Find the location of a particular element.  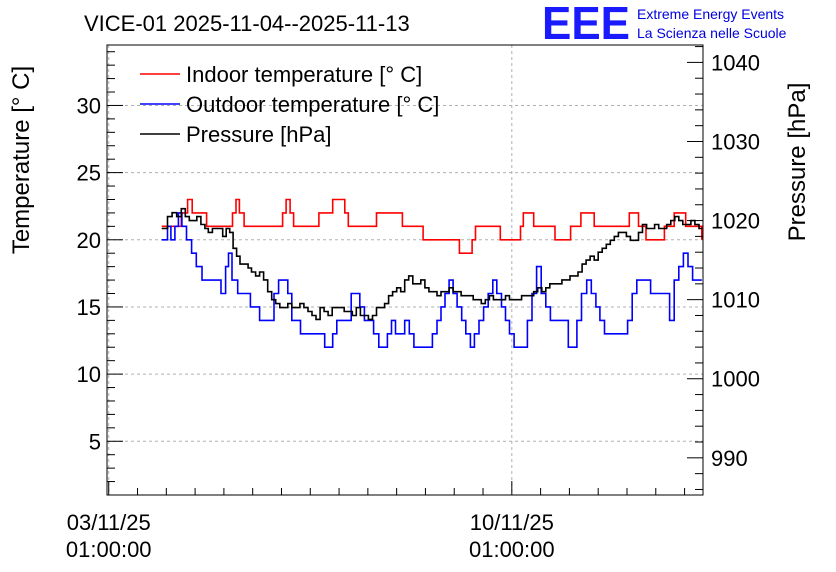

y-right-tick-label: 1030 is located at coordinates (735, 141).